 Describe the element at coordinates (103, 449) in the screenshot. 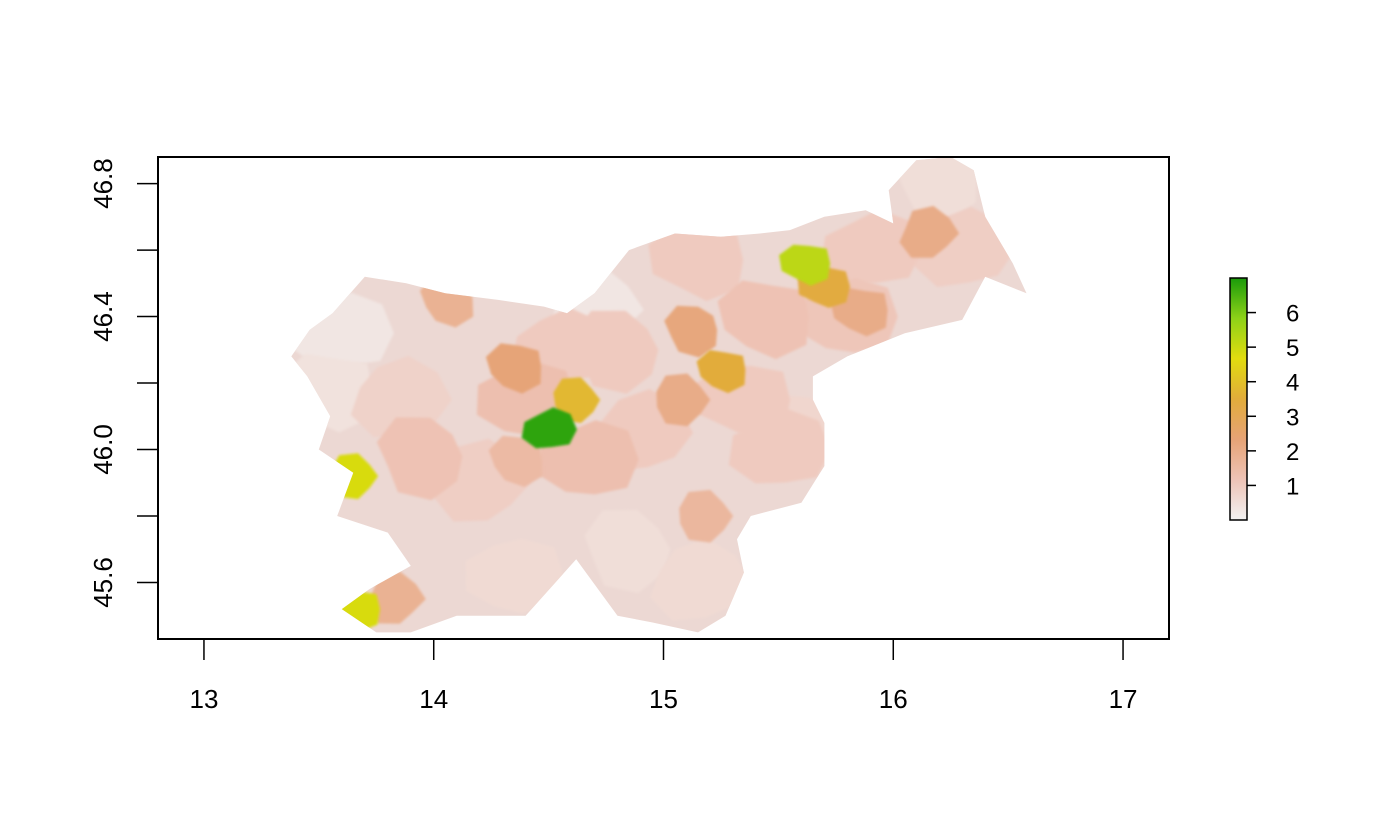

I see `y-tick-label: 46.0` at that location.